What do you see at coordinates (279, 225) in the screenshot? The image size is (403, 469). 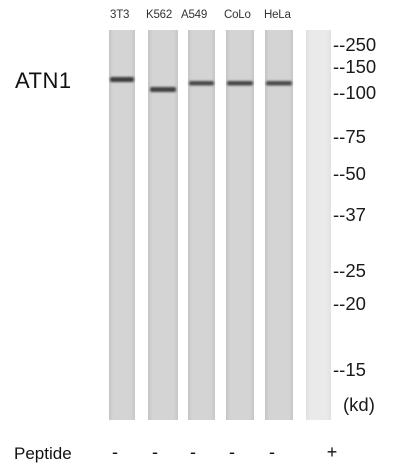 I see `lane-hela` at bounding box center [279, 225].